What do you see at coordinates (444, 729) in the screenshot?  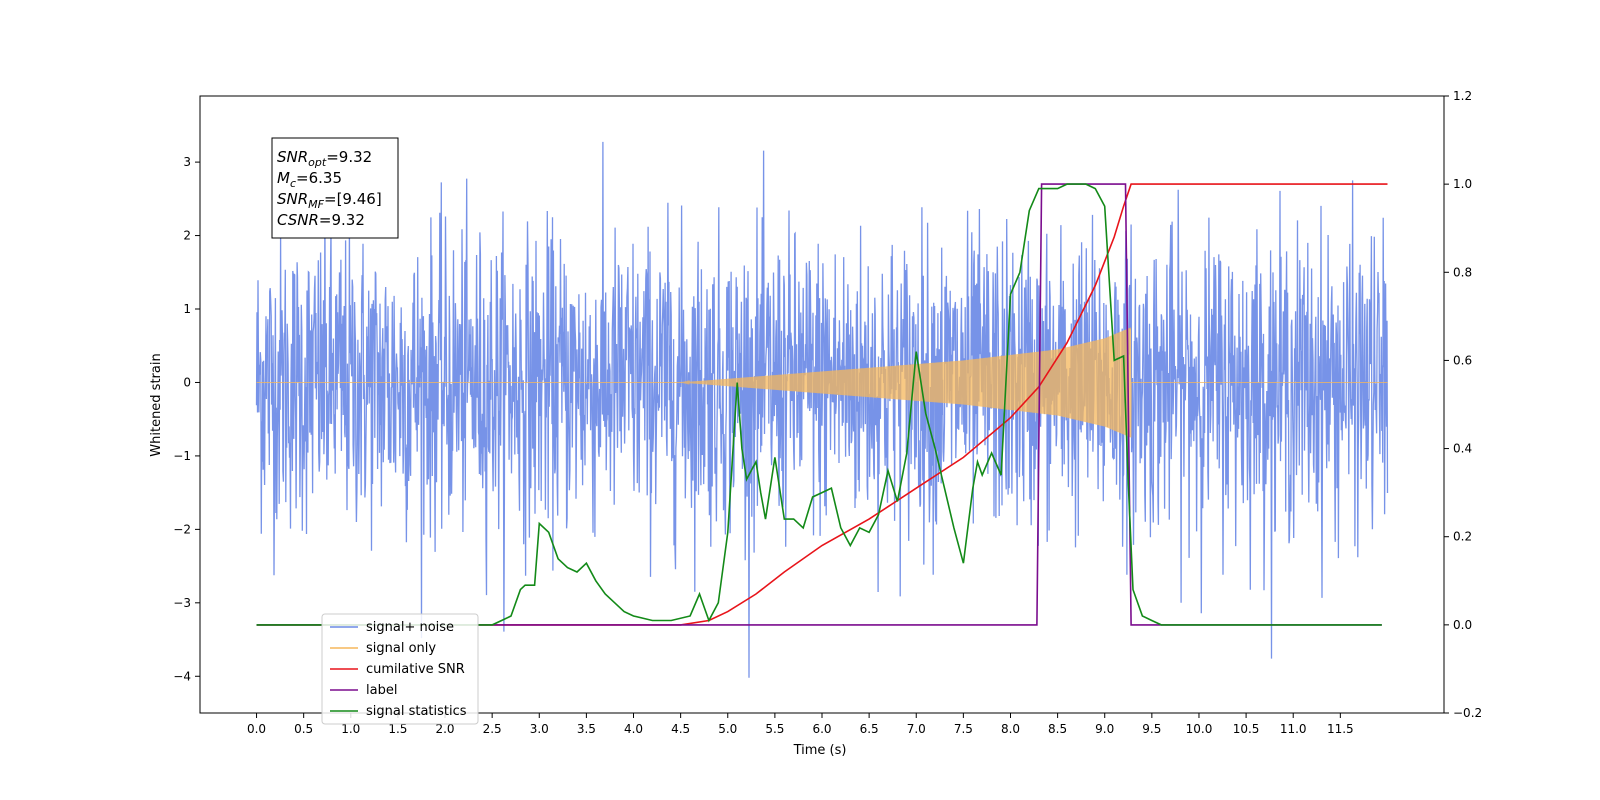 I see `x-tick-label: 2.0` at bounding box center [444, 729].